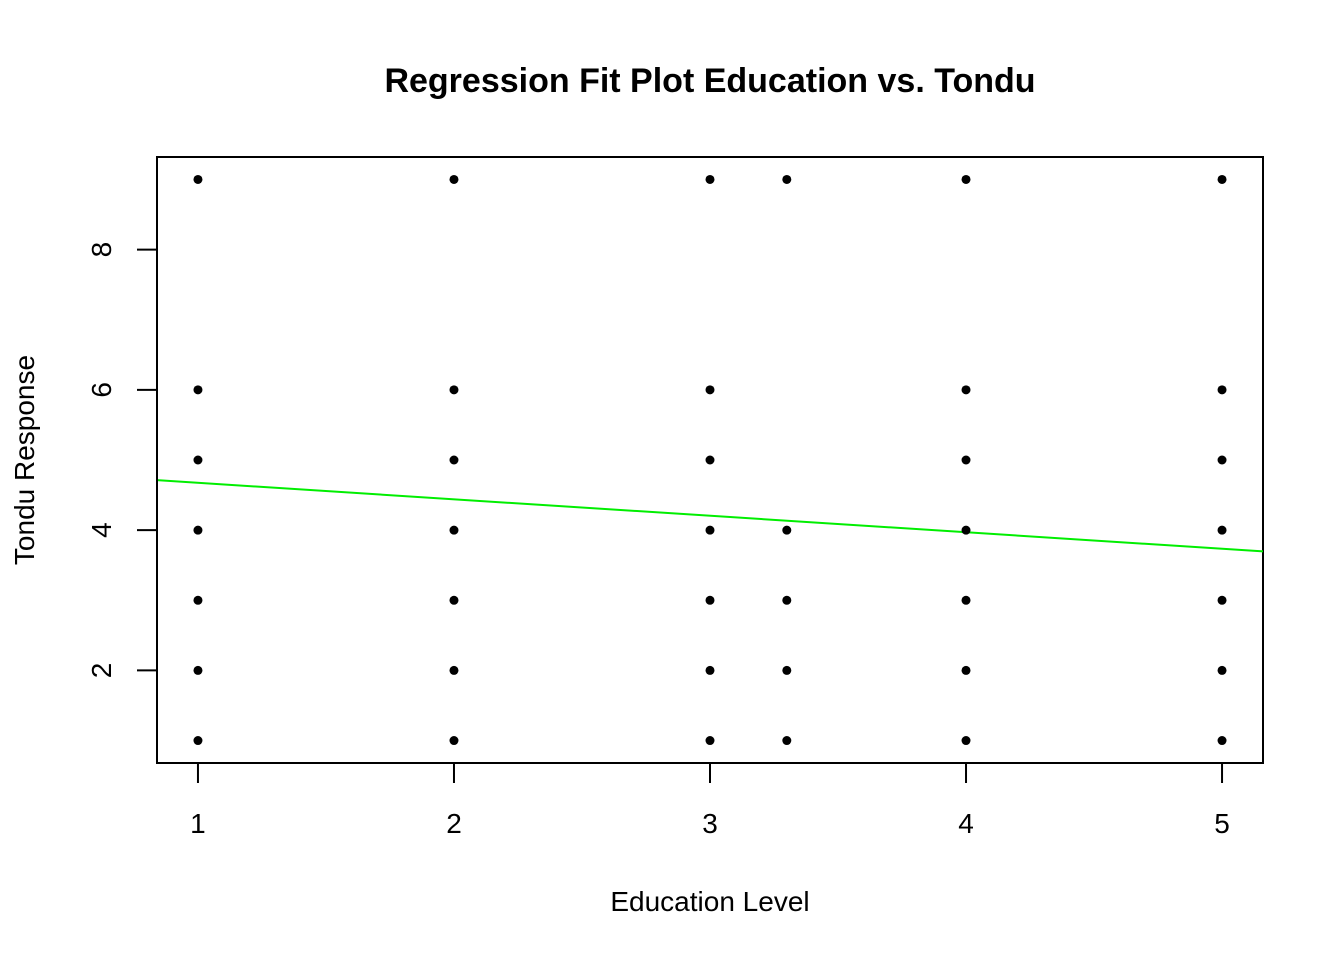  What do you see at coordinates (966, 823) in the screenshot?
I see `x-tick-label: 4` at bounding box center [966, 823].